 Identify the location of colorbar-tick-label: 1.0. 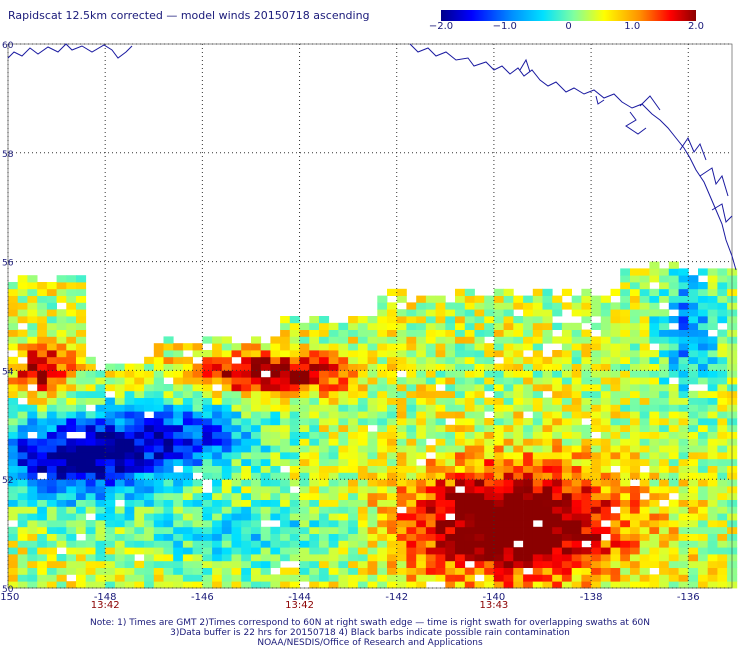
(632, 26).